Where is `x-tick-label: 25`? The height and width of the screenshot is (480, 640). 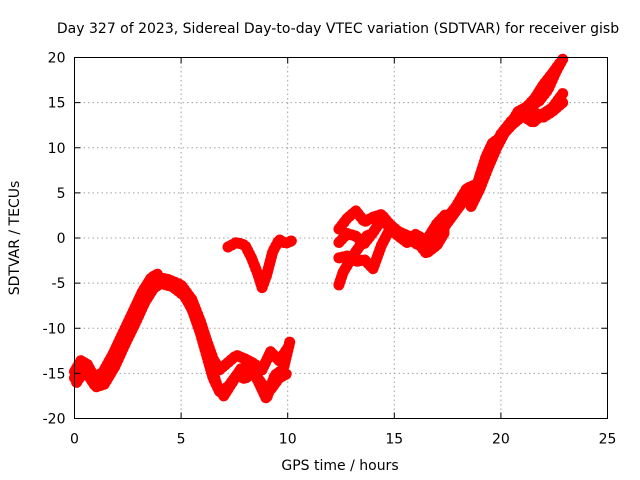
x-tick-label: 25 is located at coordinates (608, 440).